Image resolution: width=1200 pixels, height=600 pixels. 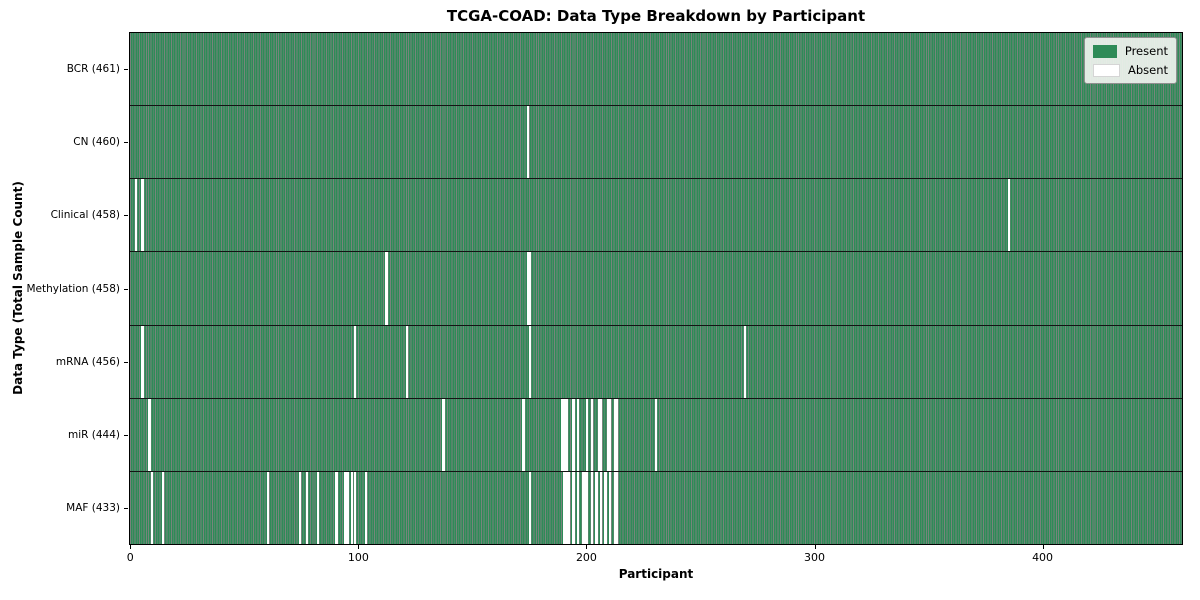 I want to click on datatype-row-miR, so click(x=656, y=435).